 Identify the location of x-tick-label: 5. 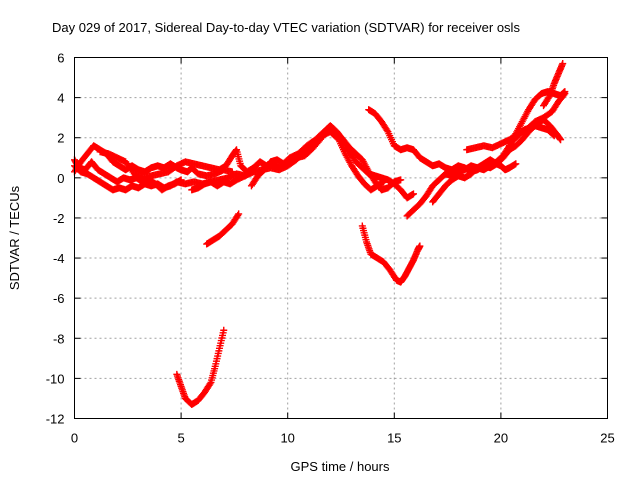
(180, 438).